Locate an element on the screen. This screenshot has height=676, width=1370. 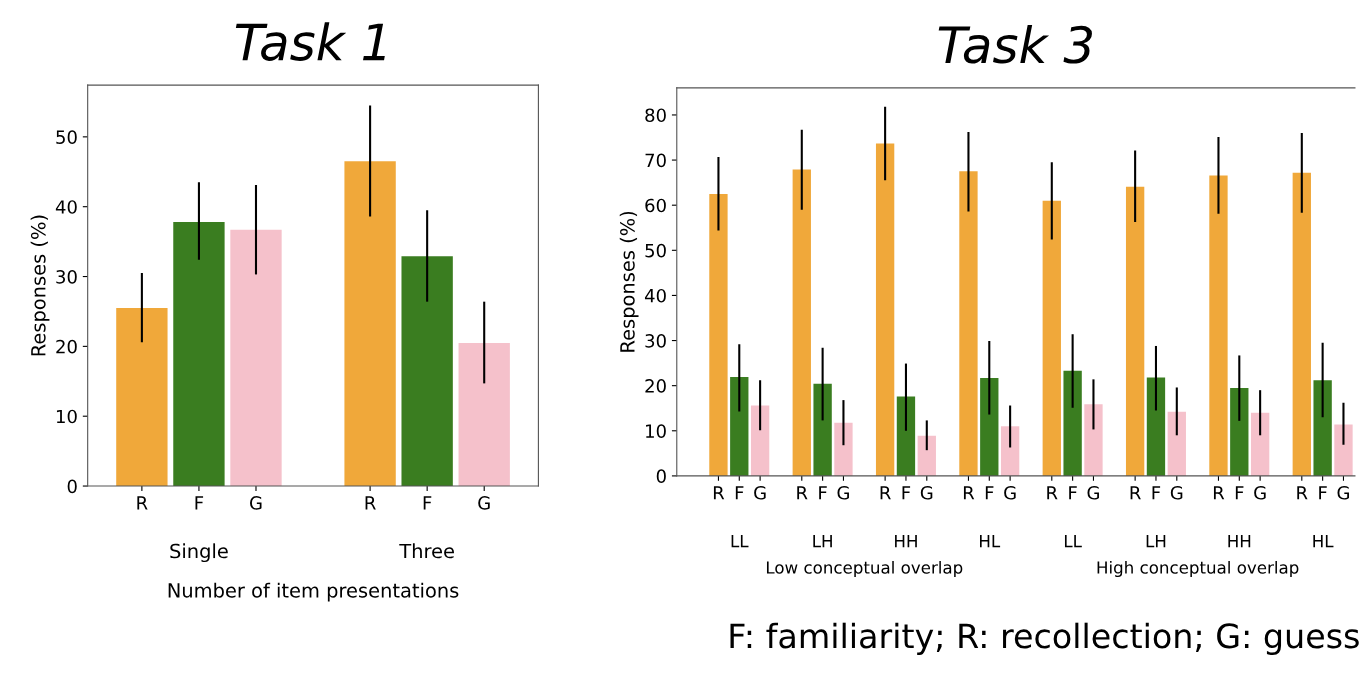
text: Low conceptual overlap is located at coordinates (864, 569).